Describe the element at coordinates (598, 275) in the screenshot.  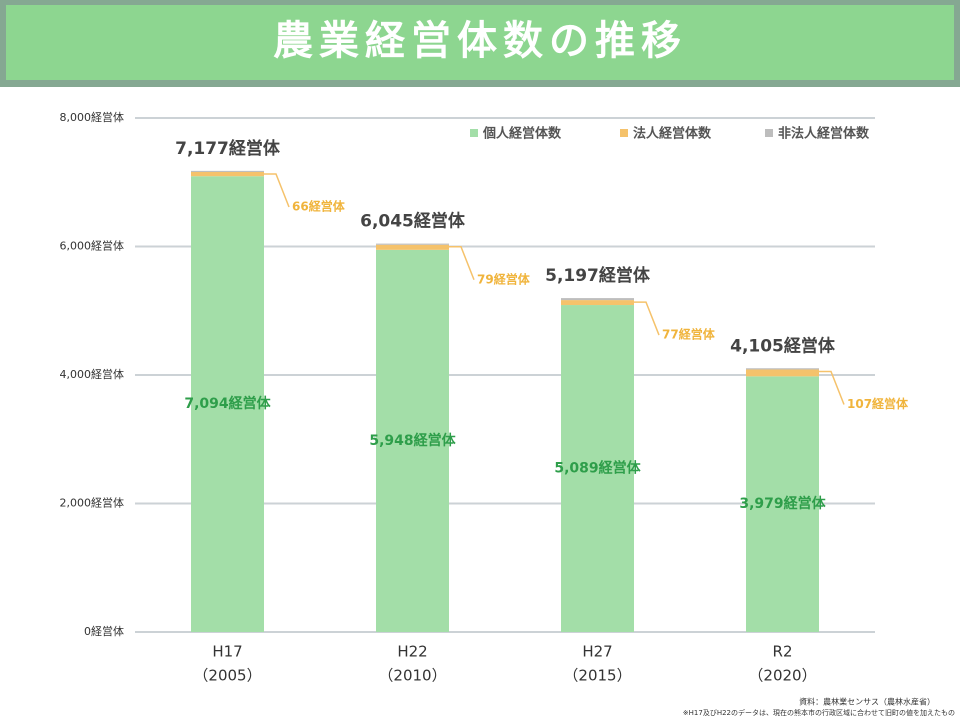
I see `total-label: 5,197経営体` at that location.